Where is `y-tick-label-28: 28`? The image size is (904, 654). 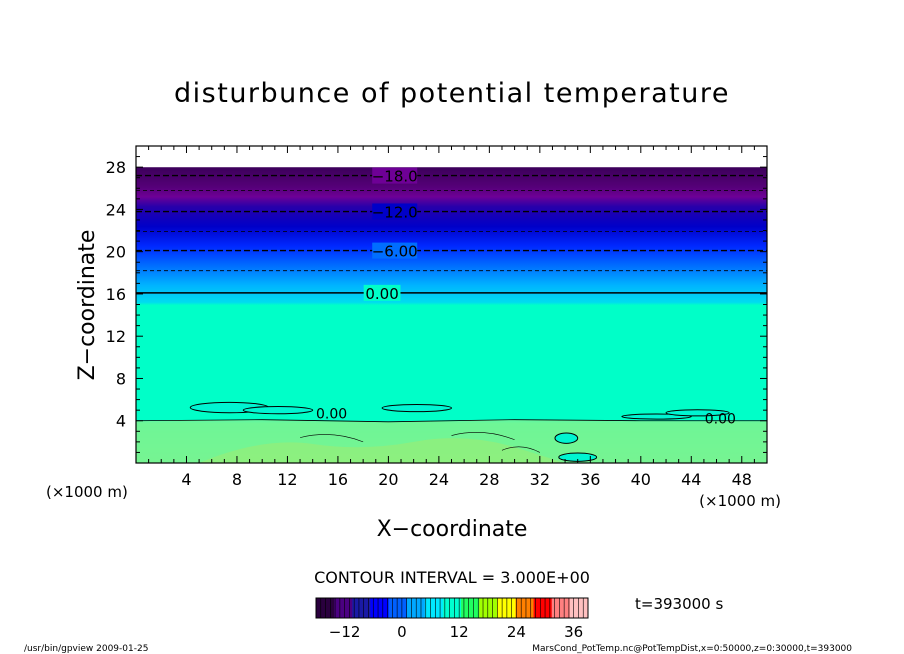 y-tick-label-28: 28 is located at coordinates (116, 167).